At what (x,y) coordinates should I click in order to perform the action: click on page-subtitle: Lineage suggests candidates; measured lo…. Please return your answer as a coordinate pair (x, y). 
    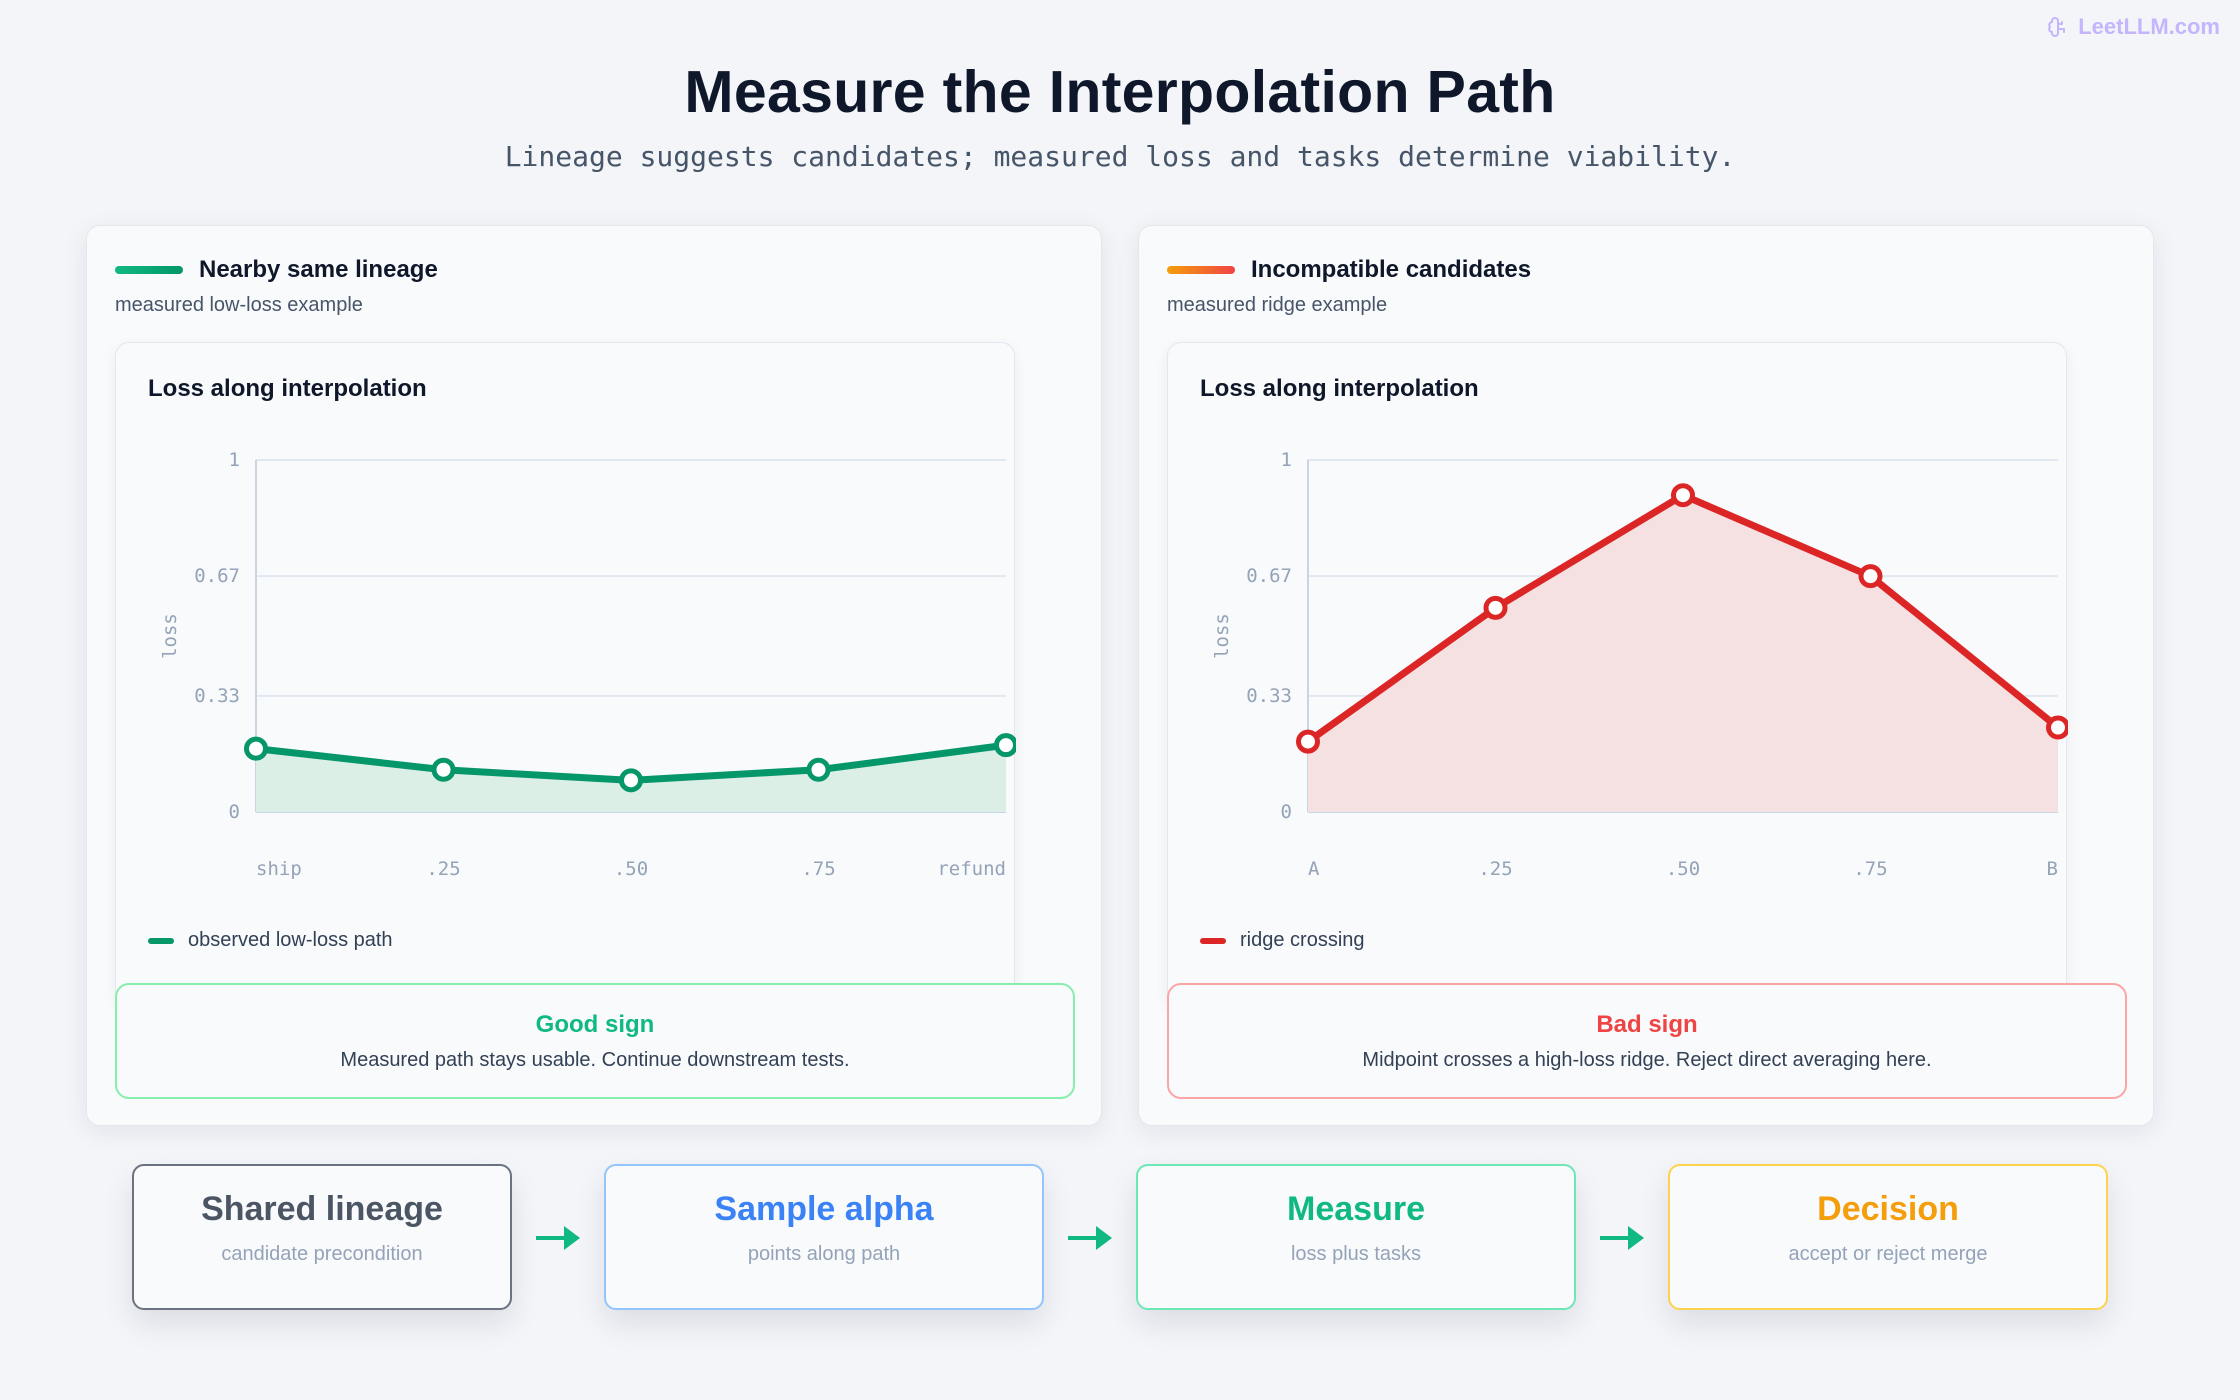
    Looking at the image, I should click on (1120, 156).